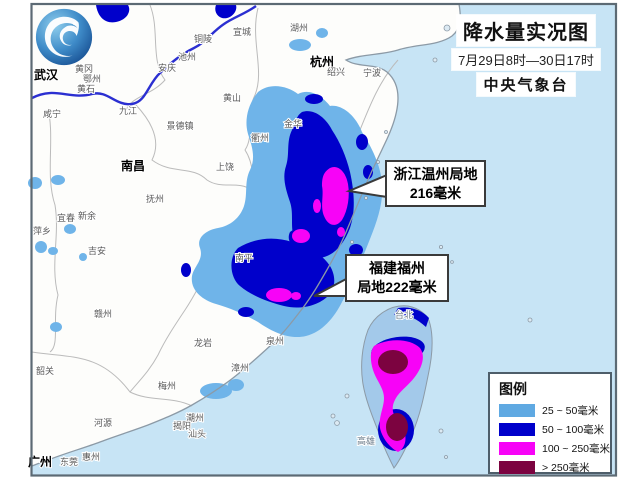 The image size is (640, 480). I want to click on city-label-金华: 金华, so click(293, 123).